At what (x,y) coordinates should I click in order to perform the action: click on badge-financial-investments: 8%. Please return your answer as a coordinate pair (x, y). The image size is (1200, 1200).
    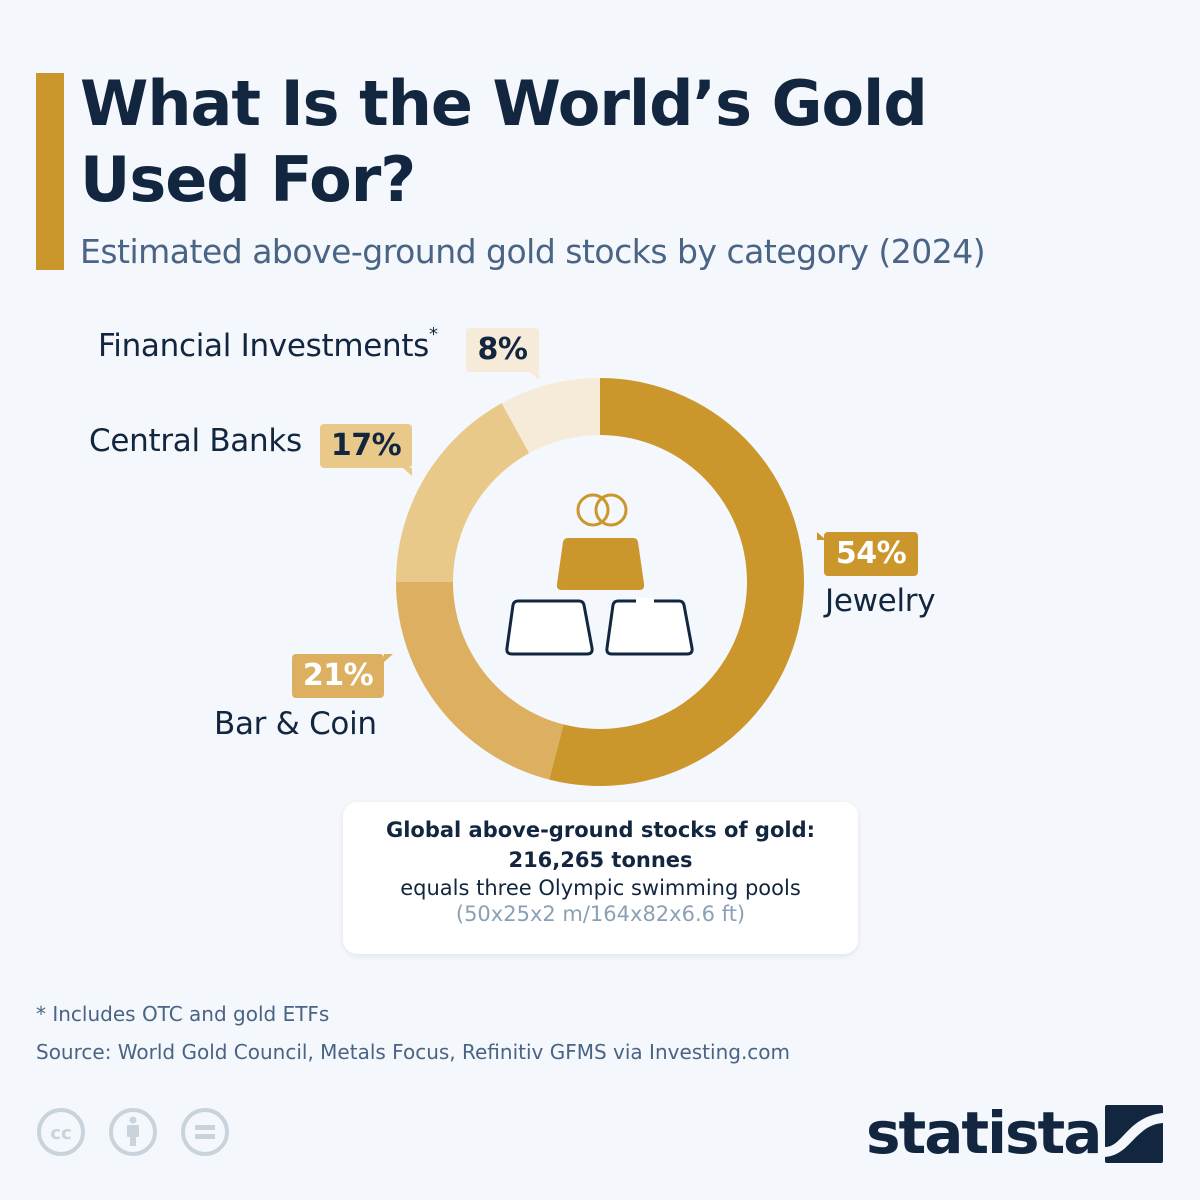
    Looking at the image, I should click on (502, 350).